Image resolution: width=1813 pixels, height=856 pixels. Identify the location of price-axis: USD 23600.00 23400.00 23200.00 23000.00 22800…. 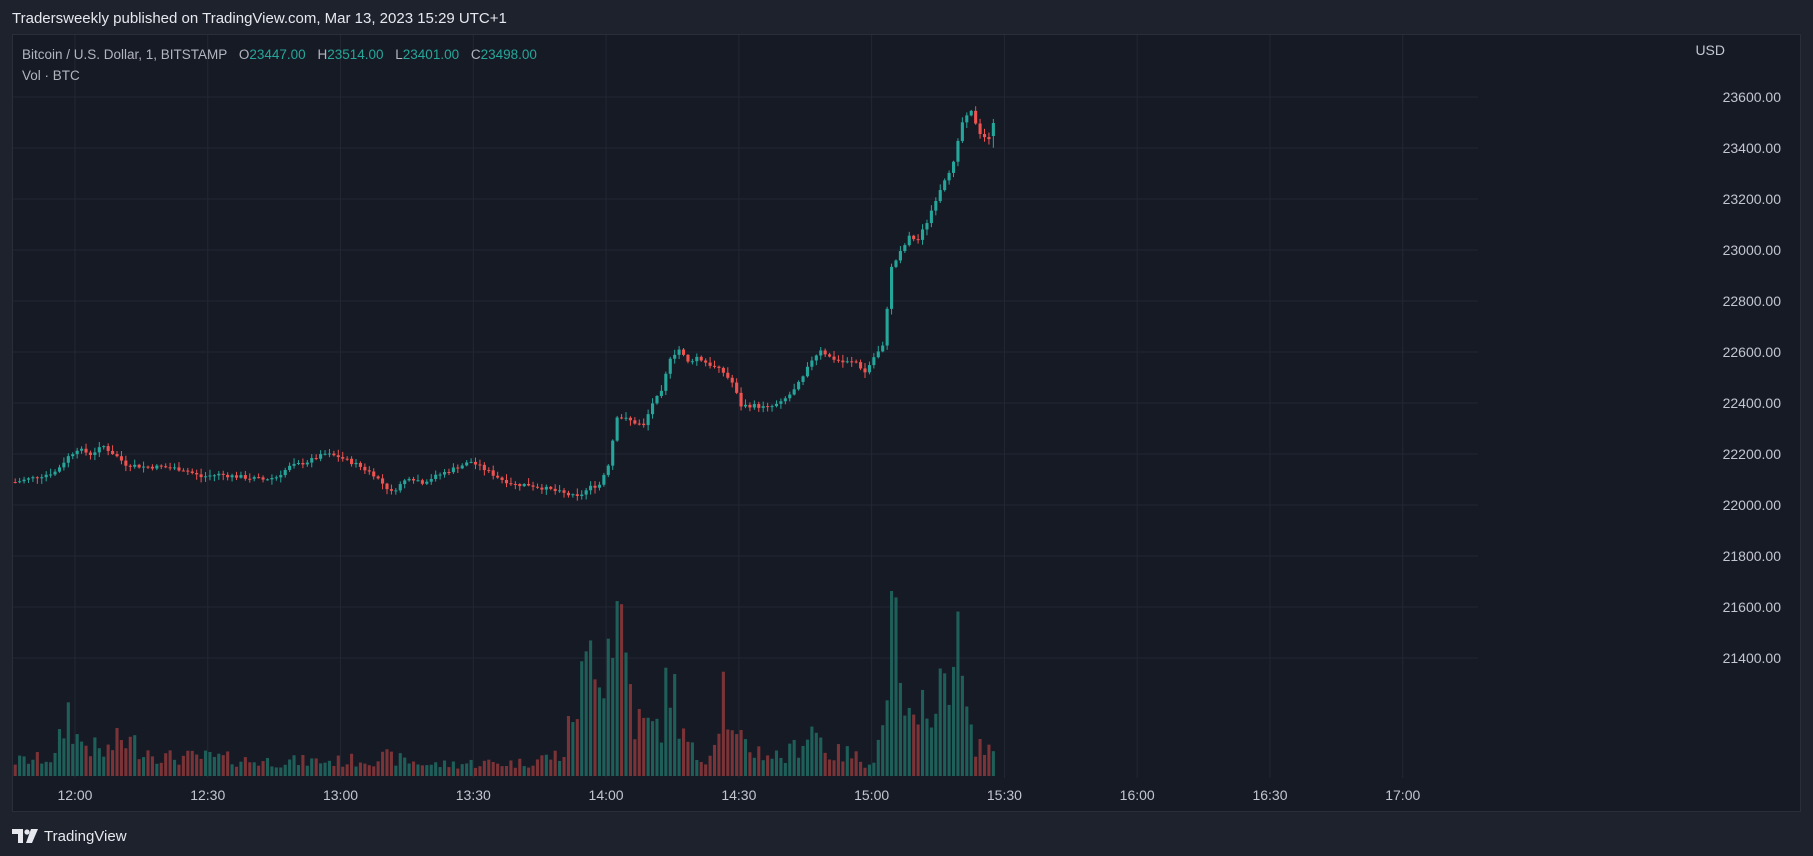
(1738, 354).